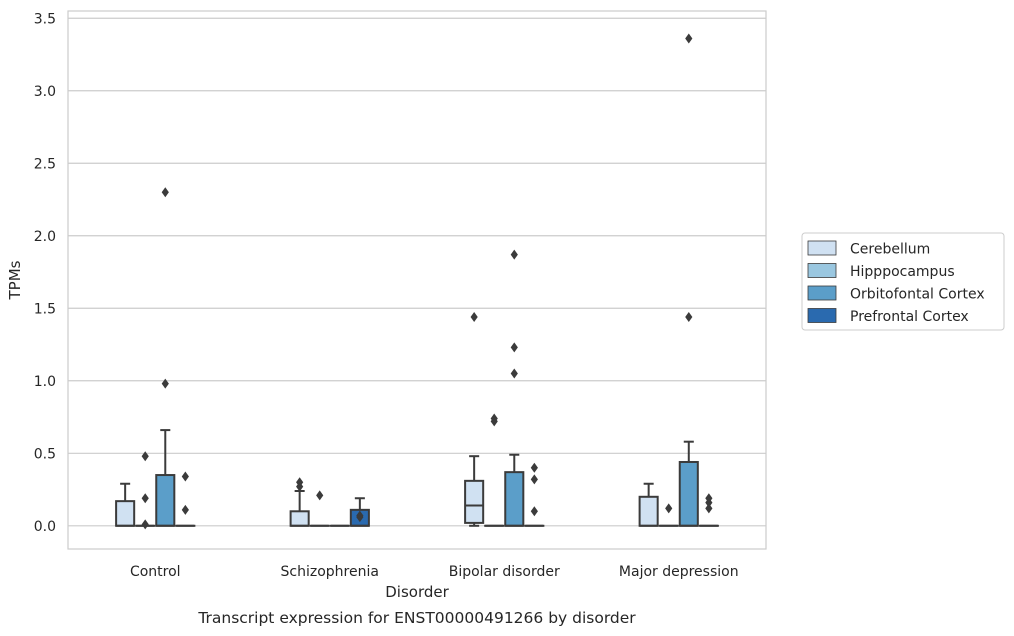  What do you see at coordinates (890, 250) in the screenshot?
I see `legend-label: Cerebellum` at bounding box center [890, 250].